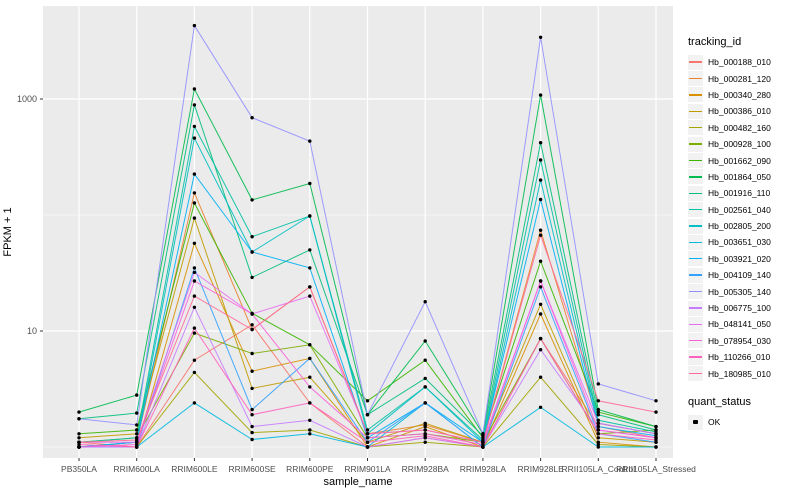 The width and height of the screenshot is (800, 500). I want to click on legend-item-Hb_180985_010: Hb_180985_010, so click(744, 373).